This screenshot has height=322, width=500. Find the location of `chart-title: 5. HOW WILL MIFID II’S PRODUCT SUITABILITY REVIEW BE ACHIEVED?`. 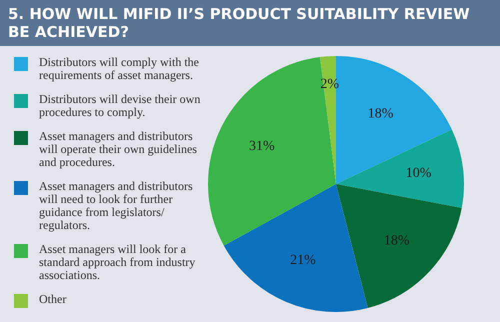

chart-title: 5. HOW WILL MIFID II’S PRODUCT SUITABILITY REVIEW BE ACHIEVED? is located at coordinates (250, 23).